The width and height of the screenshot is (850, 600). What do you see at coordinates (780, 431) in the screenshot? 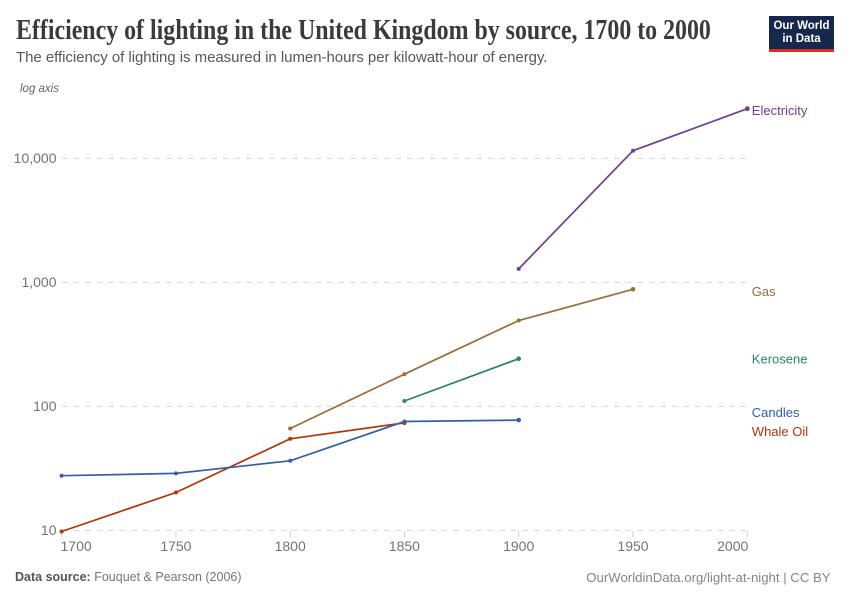
I see `svg-text: Whale Oil` at bounding box center [780, 431].